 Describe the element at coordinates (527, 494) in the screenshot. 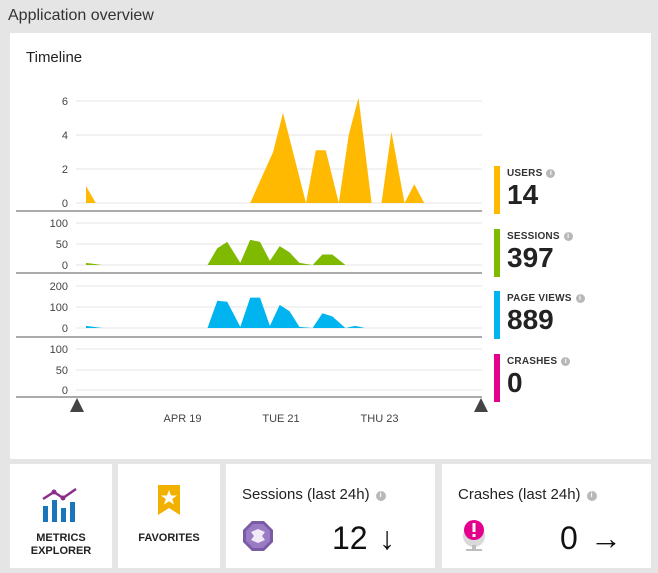

I see `crashes-heading: Crashes (last 24h) i` at that location.